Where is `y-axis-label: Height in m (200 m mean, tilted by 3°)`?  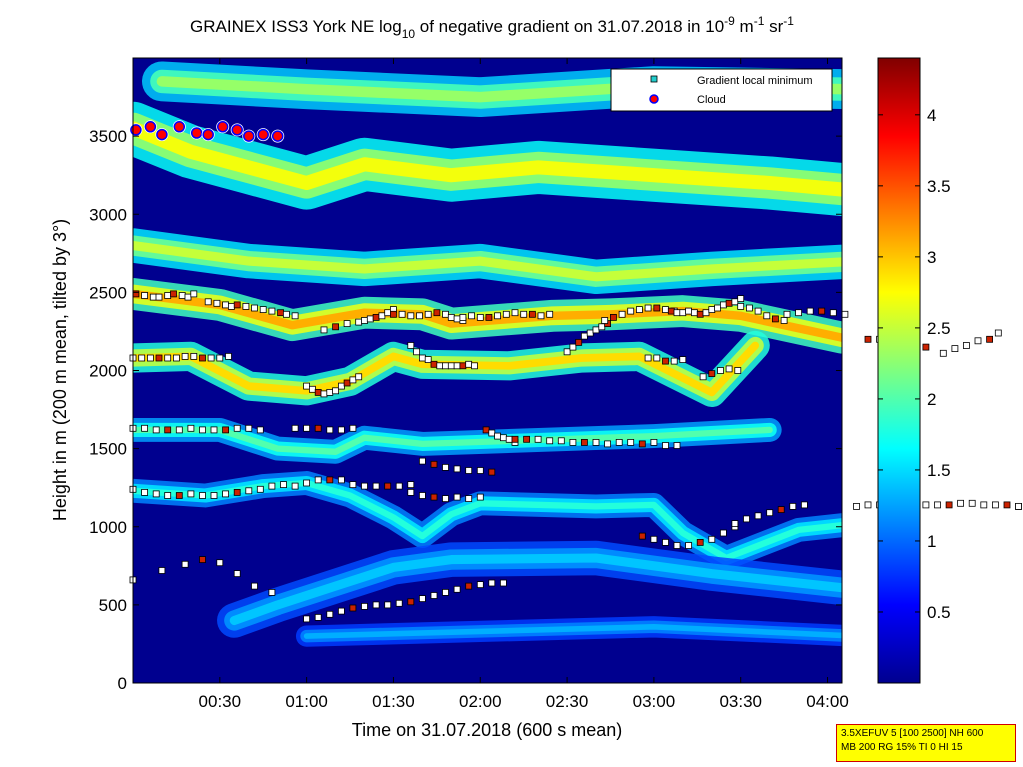
y-axis-label: Height in m (200 m mean, tilted by 3°) is located at coordinates (60, 370).